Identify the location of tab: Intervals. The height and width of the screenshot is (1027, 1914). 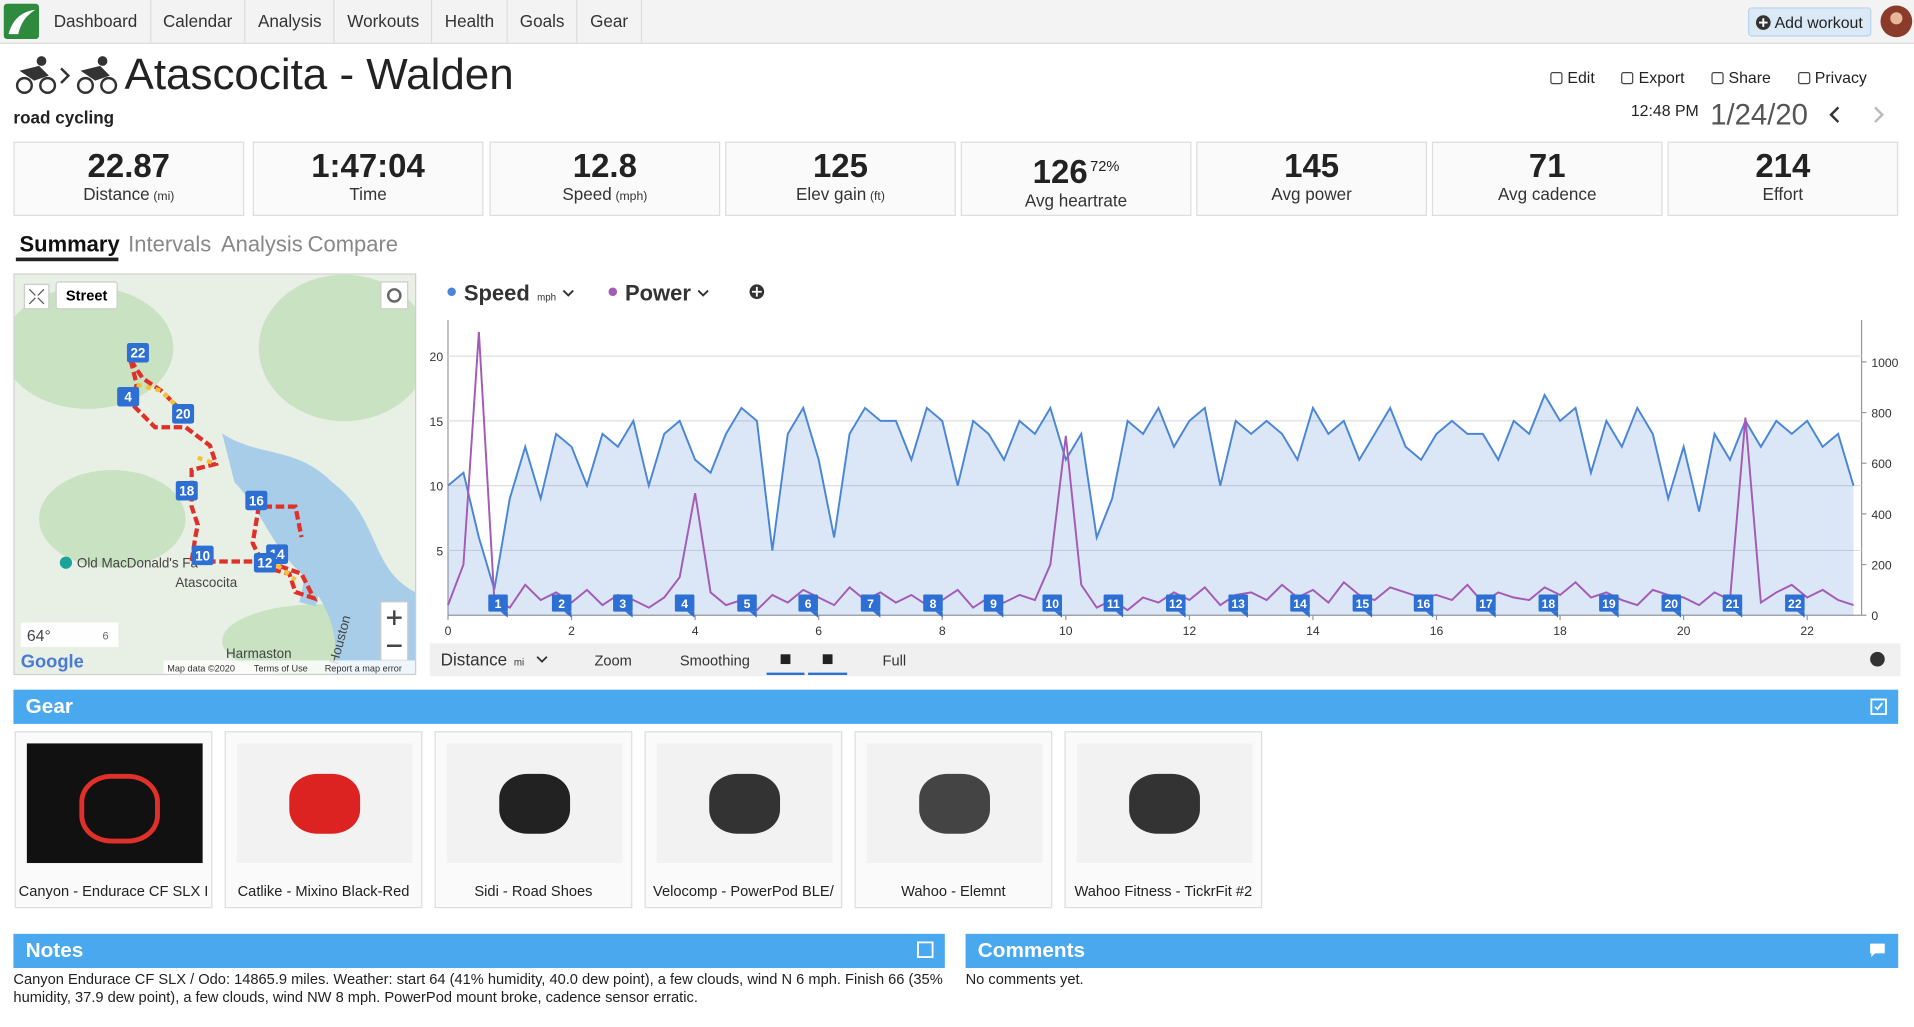
(170, 244).